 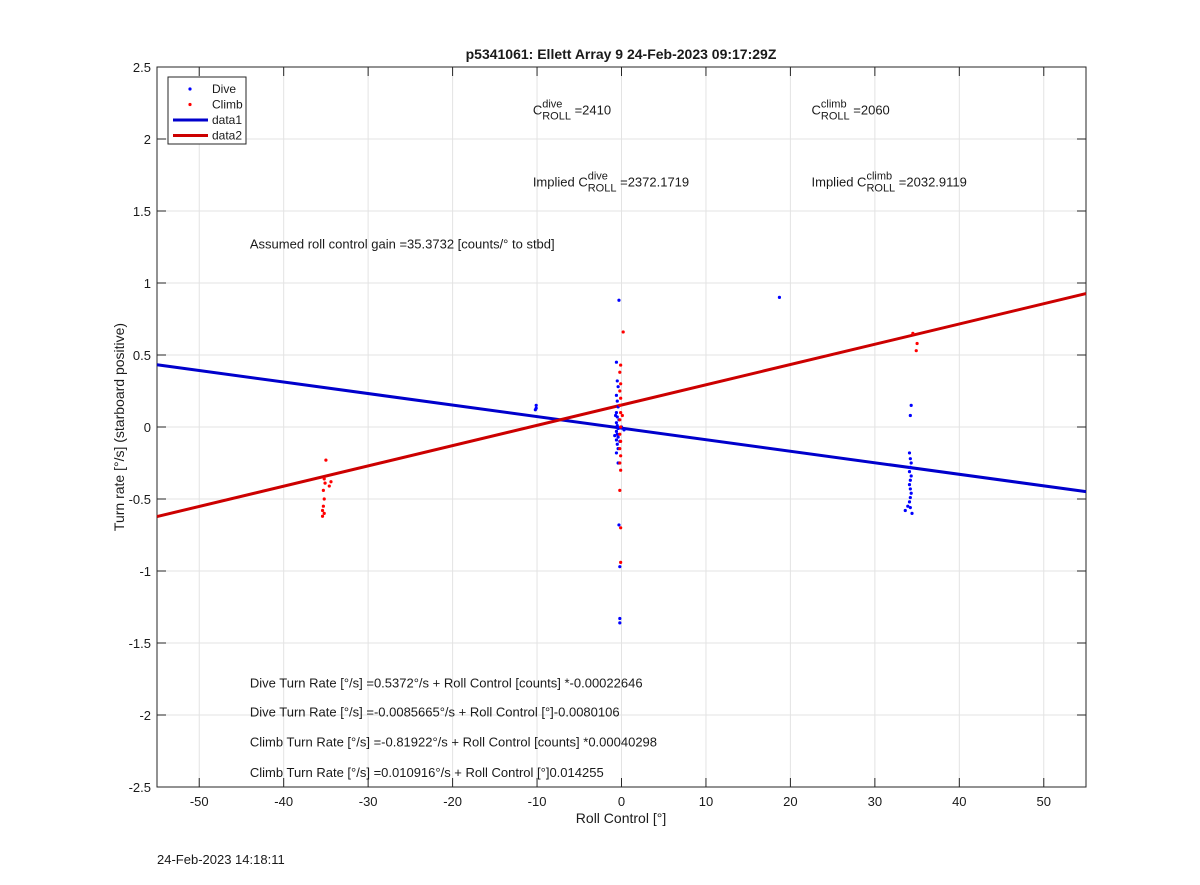 What do you see at coordinates (706, 801) in the screenshot?
I see `x-tick-label: 10` at bounding box center [706, 801].